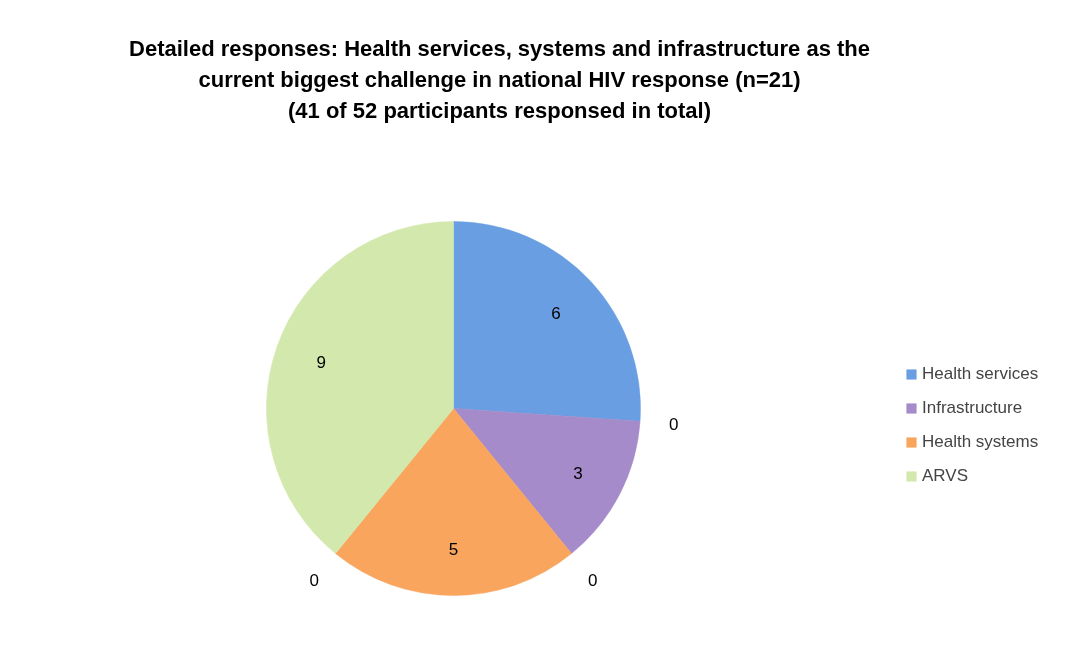 The image size is (1078, 646). What do you see at coordinates (499, 79) in the screenshot?
I see `chart-title: Detailed responses: Health services, systems and infrastructure as the current biggest challenge in national HIV response (n=21) (41 of 52 participants responsed in total)` at bounding box center [499, 79].